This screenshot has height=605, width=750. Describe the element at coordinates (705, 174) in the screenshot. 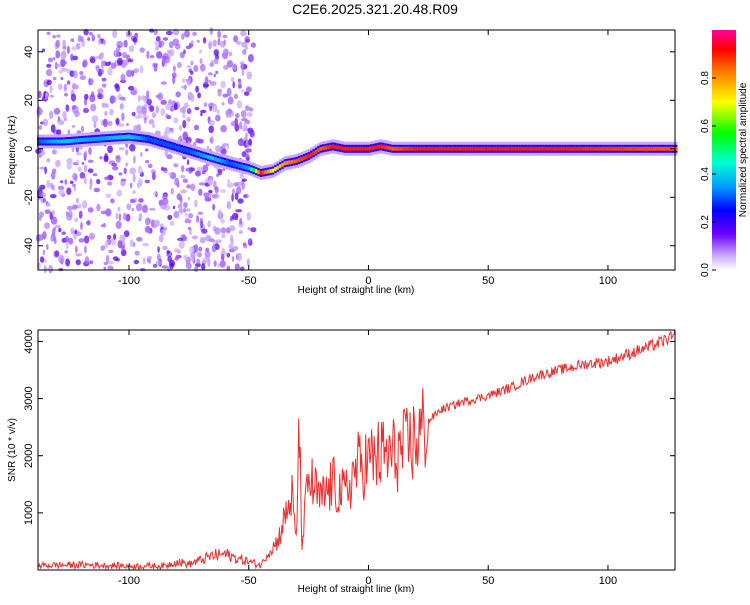

I see `colorbar-tick-label: 0.4` at that location.